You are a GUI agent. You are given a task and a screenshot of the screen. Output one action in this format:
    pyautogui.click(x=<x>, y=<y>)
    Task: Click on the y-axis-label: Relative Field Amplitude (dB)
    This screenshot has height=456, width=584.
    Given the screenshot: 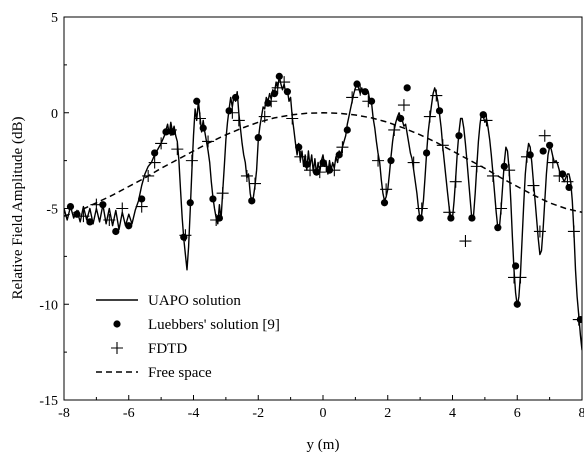 What is the action you would take?
    pyautogui.click(x=18, y=208)
    